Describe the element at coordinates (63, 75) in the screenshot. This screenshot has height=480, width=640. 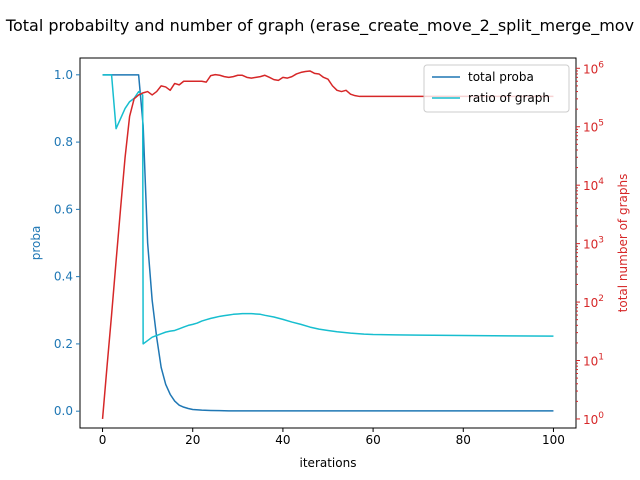
I see `y-left-tick-label: 1.0` at that location.